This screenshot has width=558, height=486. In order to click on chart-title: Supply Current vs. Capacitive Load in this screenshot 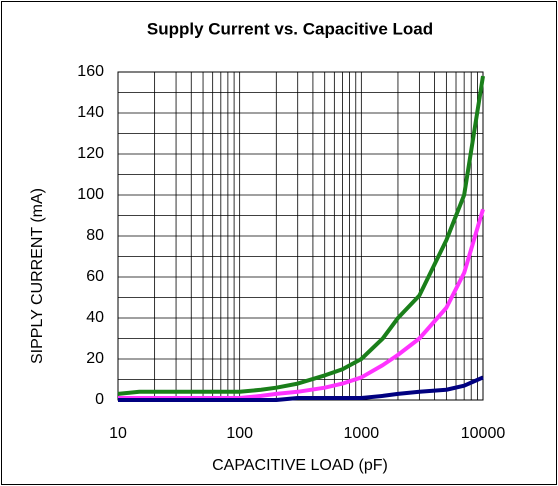, I will do `click(290, 28)`.